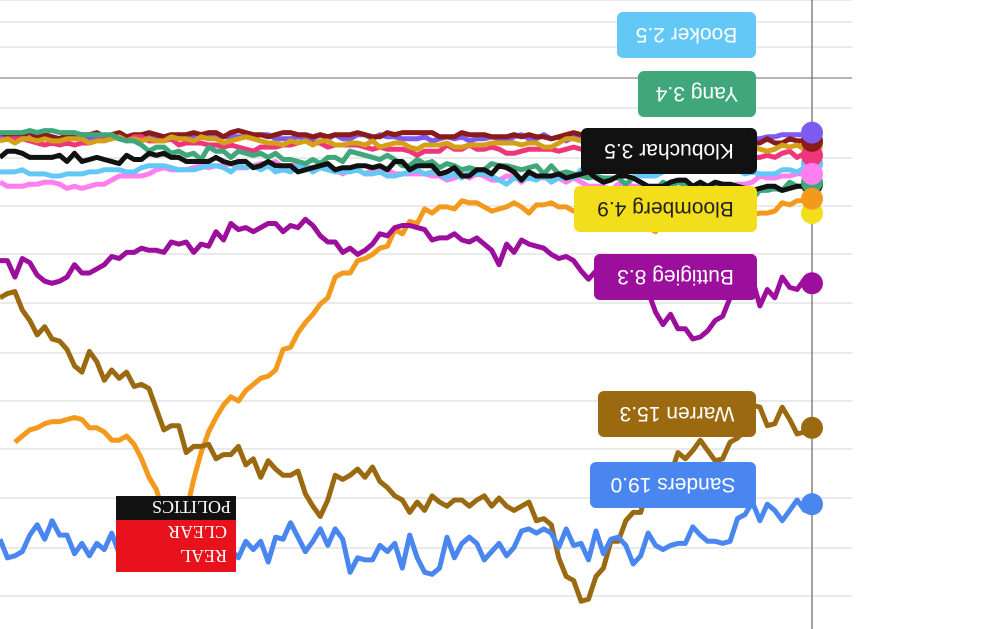  I want to click on label-text: Yang 3.4, so click(696, 93).